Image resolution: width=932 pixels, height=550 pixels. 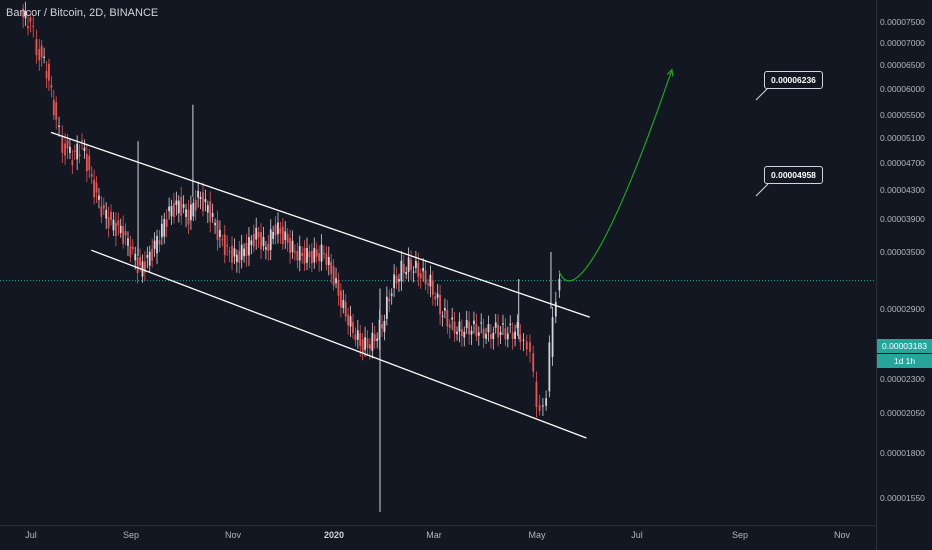 What do you see at coordinates (902, 162) in the screenshot?
I see `price-tick-label: 0.00004700` at bounding box center [902, 162].